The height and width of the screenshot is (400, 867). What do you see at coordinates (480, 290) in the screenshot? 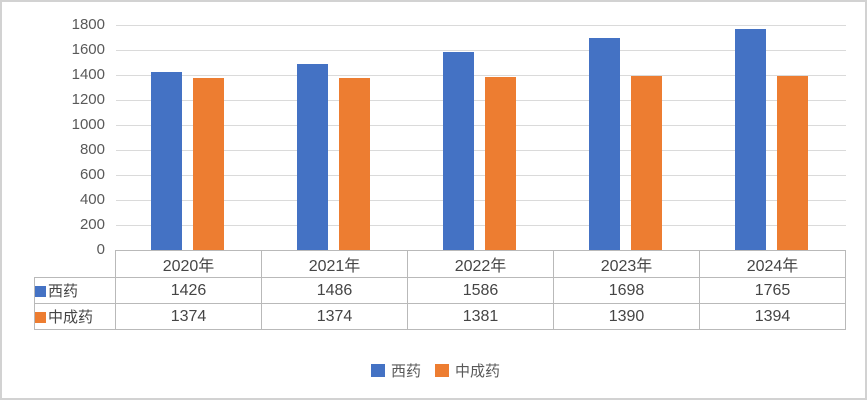
I see `table-value-cell-s0-c2: 1586` at bounding box center [480, 290].